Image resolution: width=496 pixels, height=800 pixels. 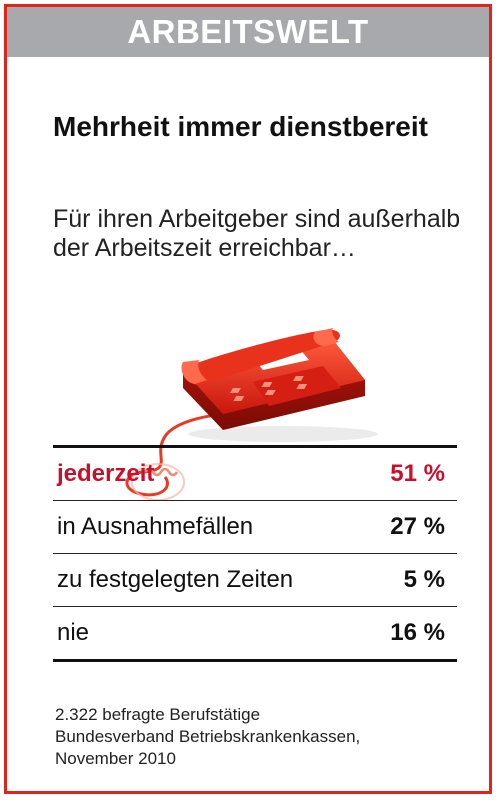 I want to click on row-value: 51 %, so click(x=417, y=473).